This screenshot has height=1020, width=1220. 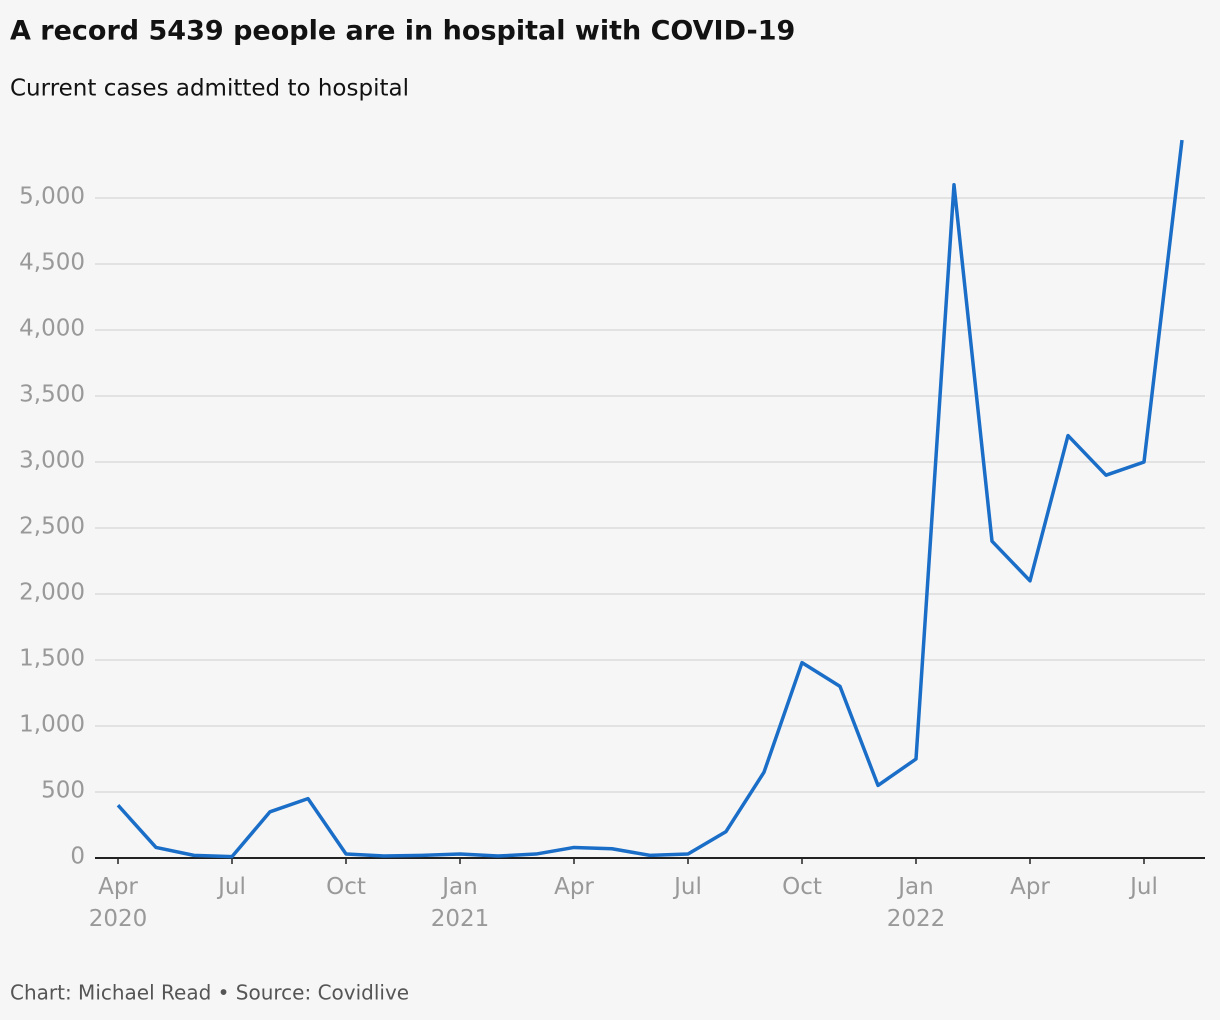 What do you see at coordinates (52, 263) in the screenshot?
I see `y-tick-label: 4,500` at bounding box center [52, 263].